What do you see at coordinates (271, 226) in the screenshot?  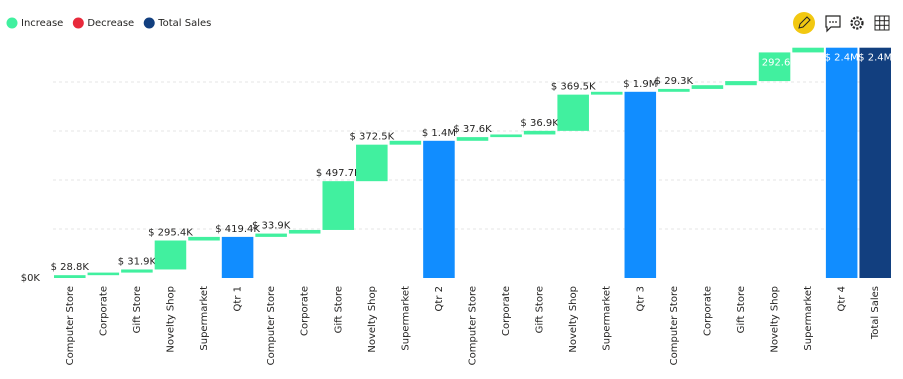 I see `data-label: $ 33.9K` at bounding box center [271, 226].